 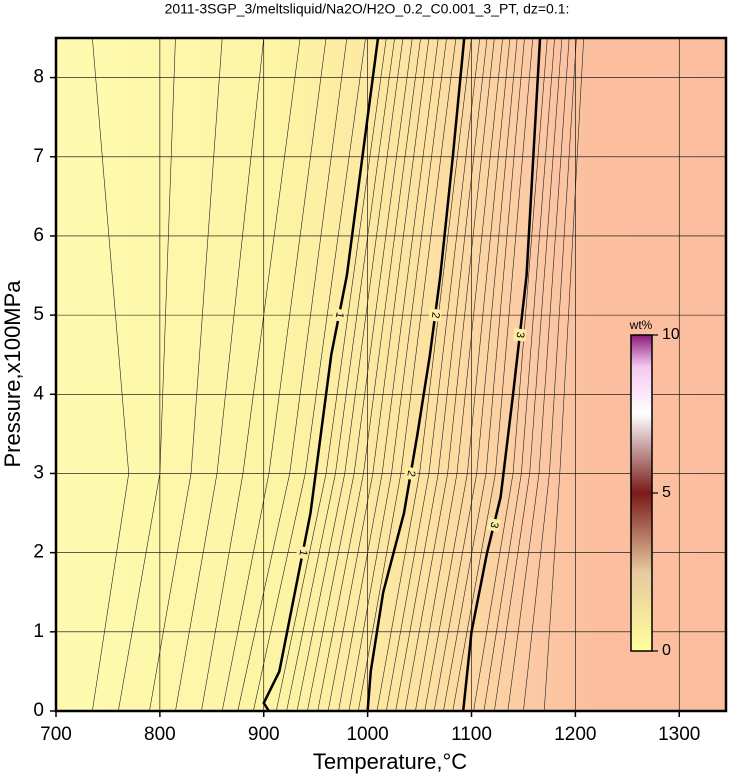 I want to click on x-tick-label: 1100, so click(x=471, y=734).